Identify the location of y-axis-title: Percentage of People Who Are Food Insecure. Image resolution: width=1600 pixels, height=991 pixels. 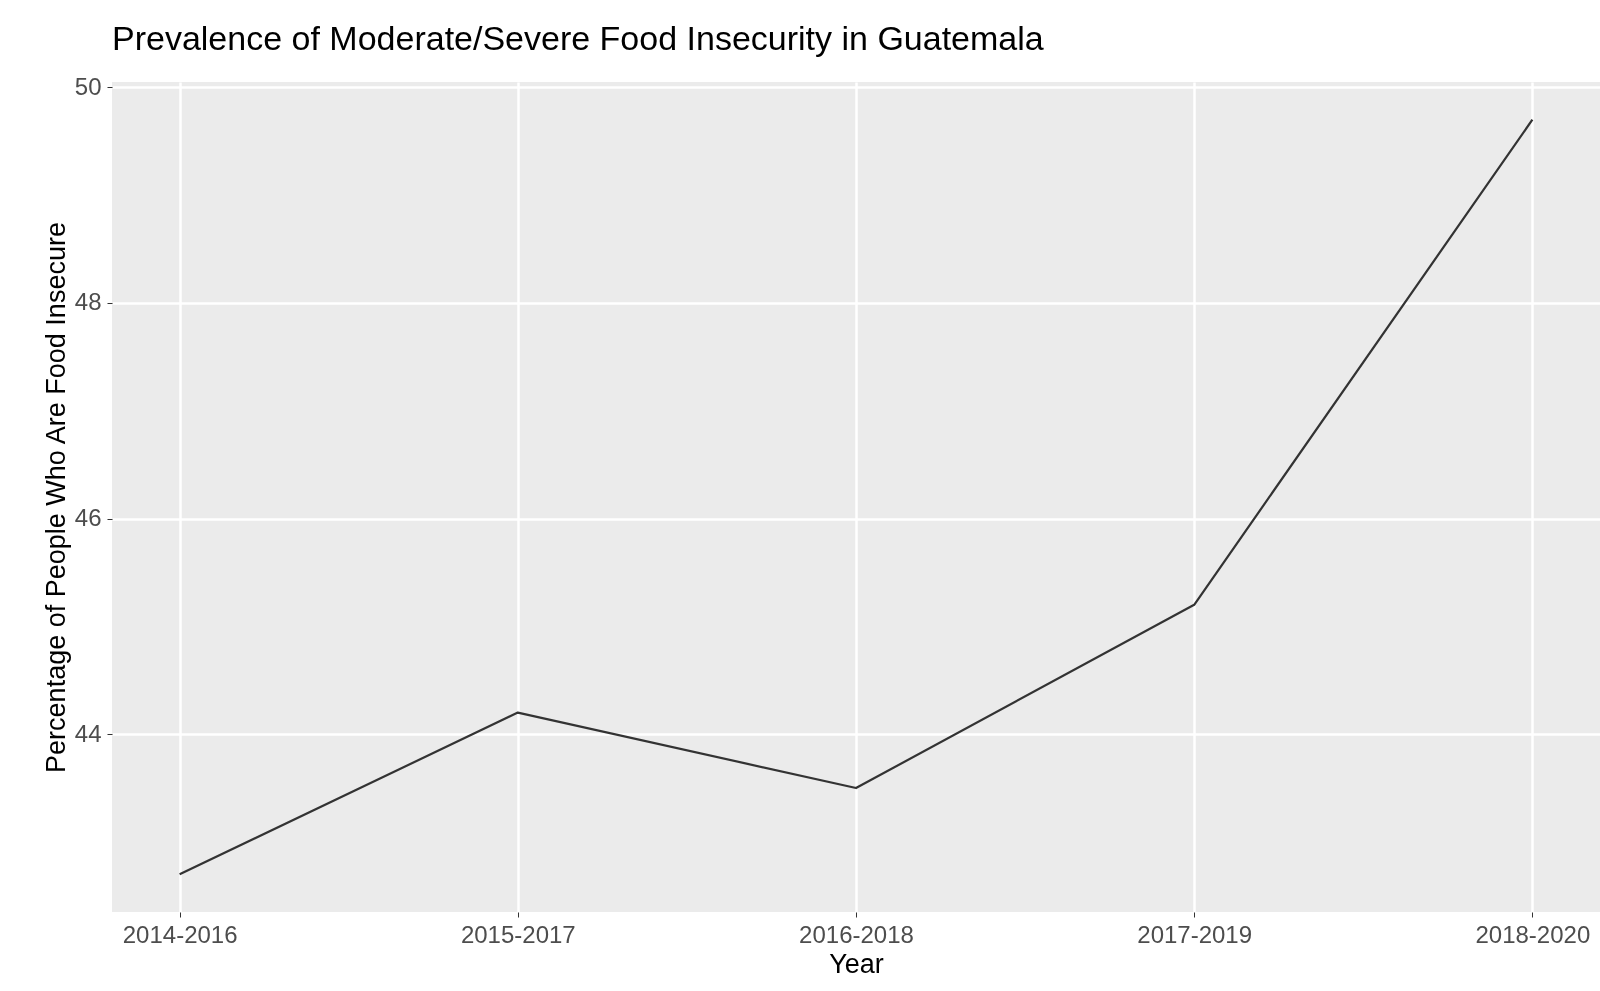
(55, 497).